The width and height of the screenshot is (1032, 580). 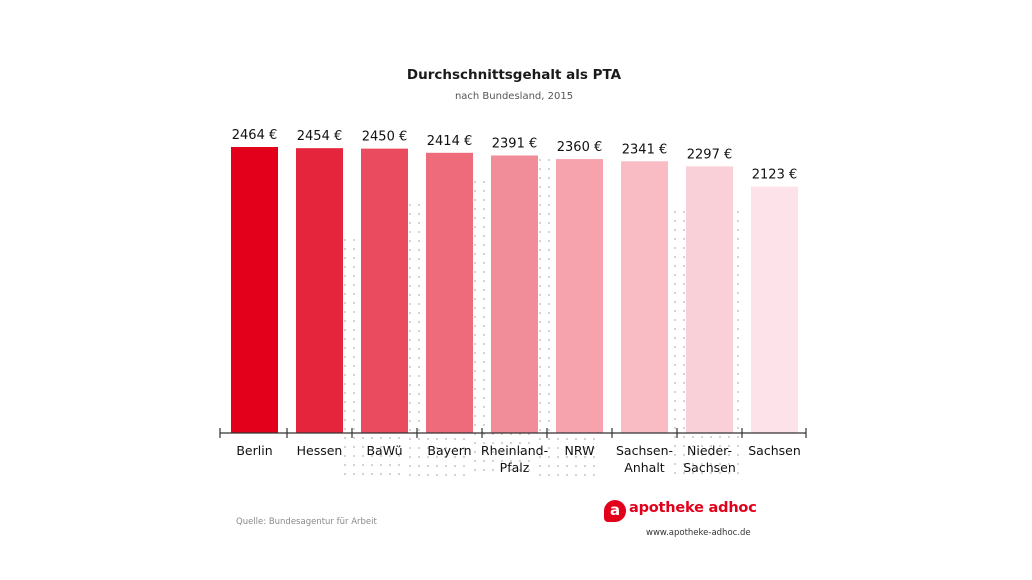 I want to click on apotheke-logo-icon: a, so click(x=615, y=511).